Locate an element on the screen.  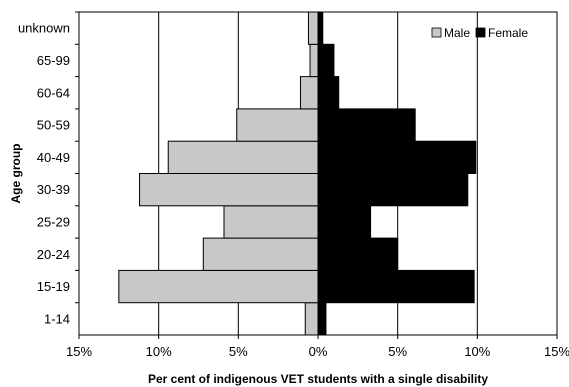
x-tick-labels: 15% 10% 5% 0% 5% 10% 15% is located at coordinates (317, 347).